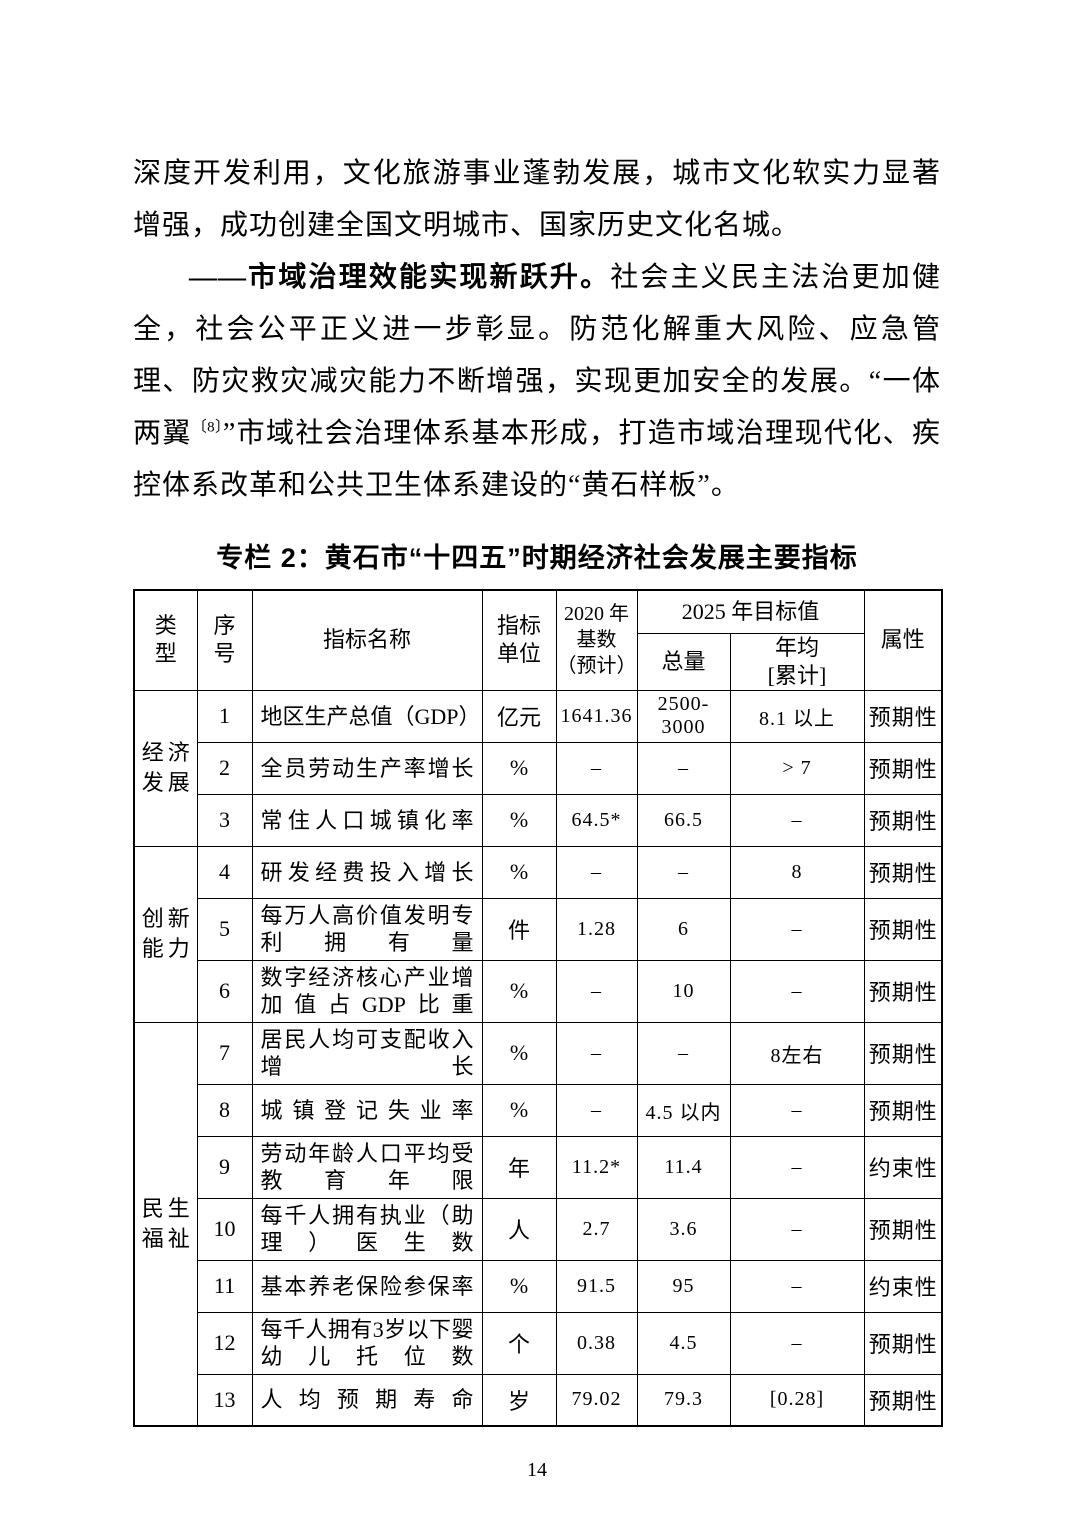 The image size is (1074, 1520). I want to click on cell-target-annual: 8左右, so click(797, 1053).